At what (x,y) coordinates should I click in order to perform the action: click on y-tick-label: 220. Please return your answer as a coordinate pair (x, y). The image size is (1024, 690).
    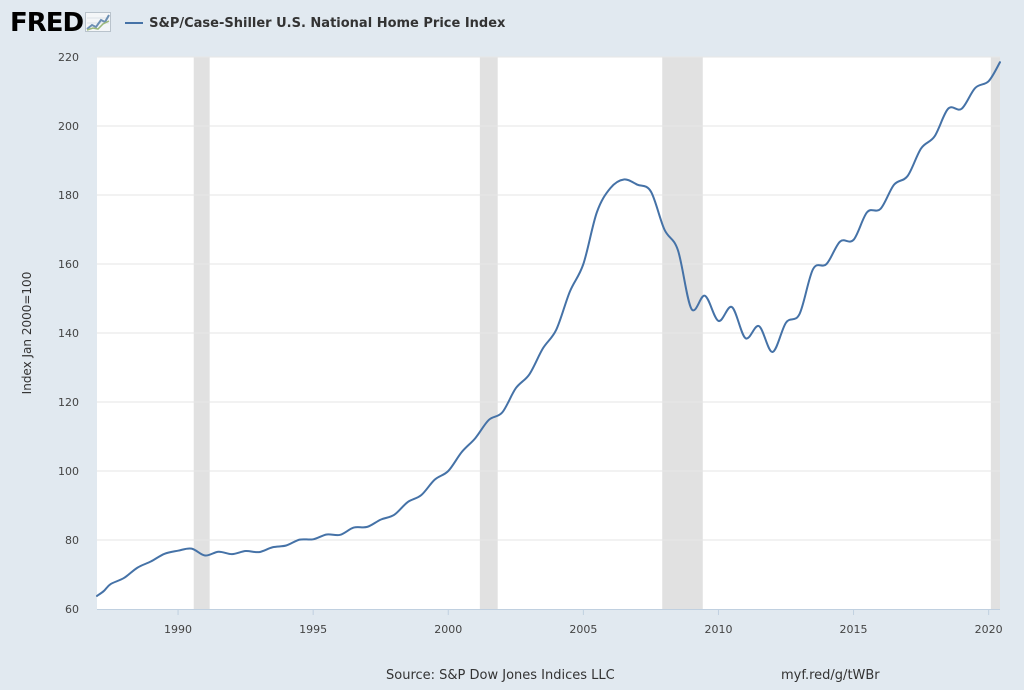
    Looking at the image, I should click on (68, 57).